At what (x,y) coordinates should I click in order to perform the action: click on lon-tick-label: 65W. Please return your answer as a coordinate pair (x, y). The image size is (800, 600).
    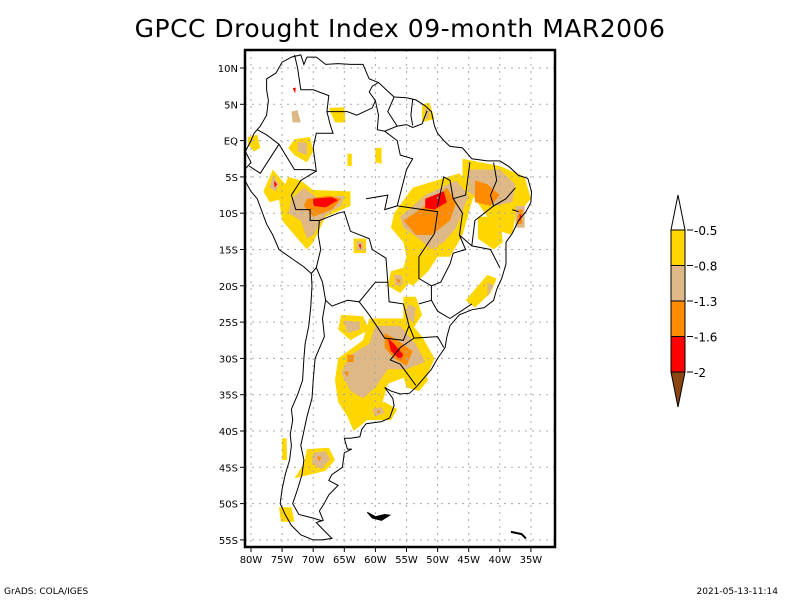
    Looking at the image, I should click on (344, 560).